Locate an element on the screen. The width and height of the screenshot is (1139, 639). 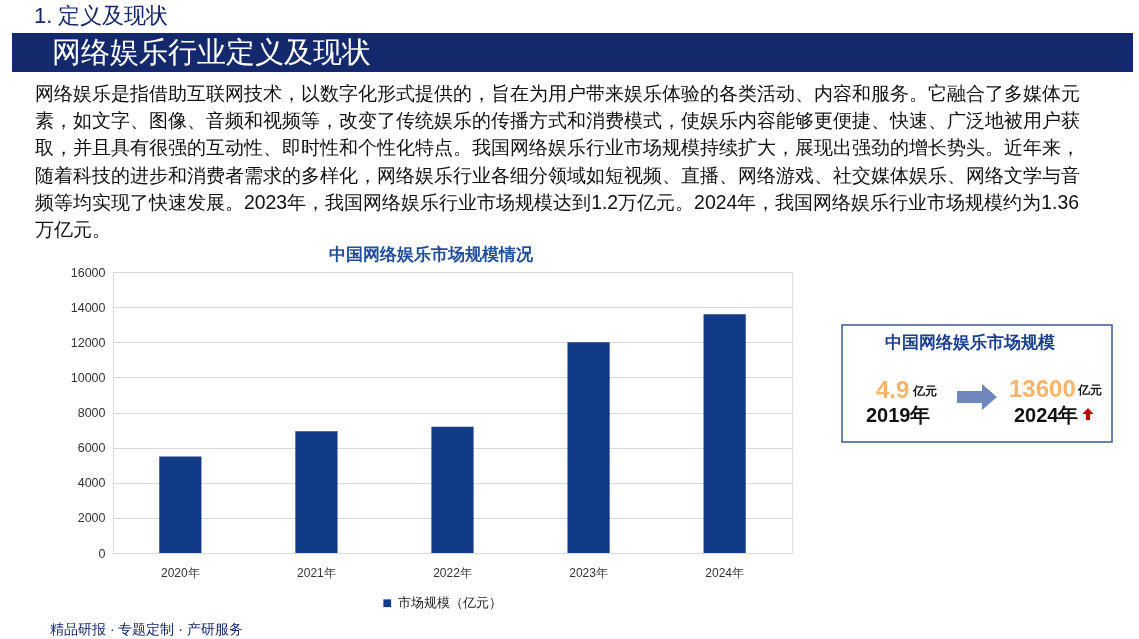
data-label: 13600 is located at coordinates (1042, 388).